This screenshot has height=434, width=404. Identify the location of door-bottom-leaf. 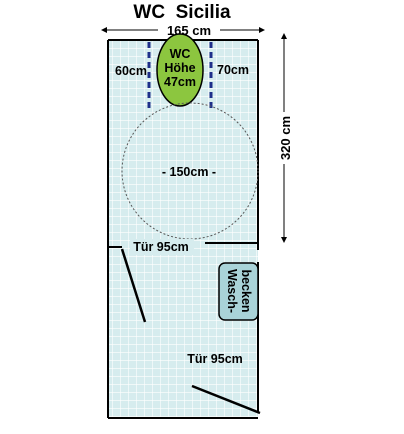
(226, 399).